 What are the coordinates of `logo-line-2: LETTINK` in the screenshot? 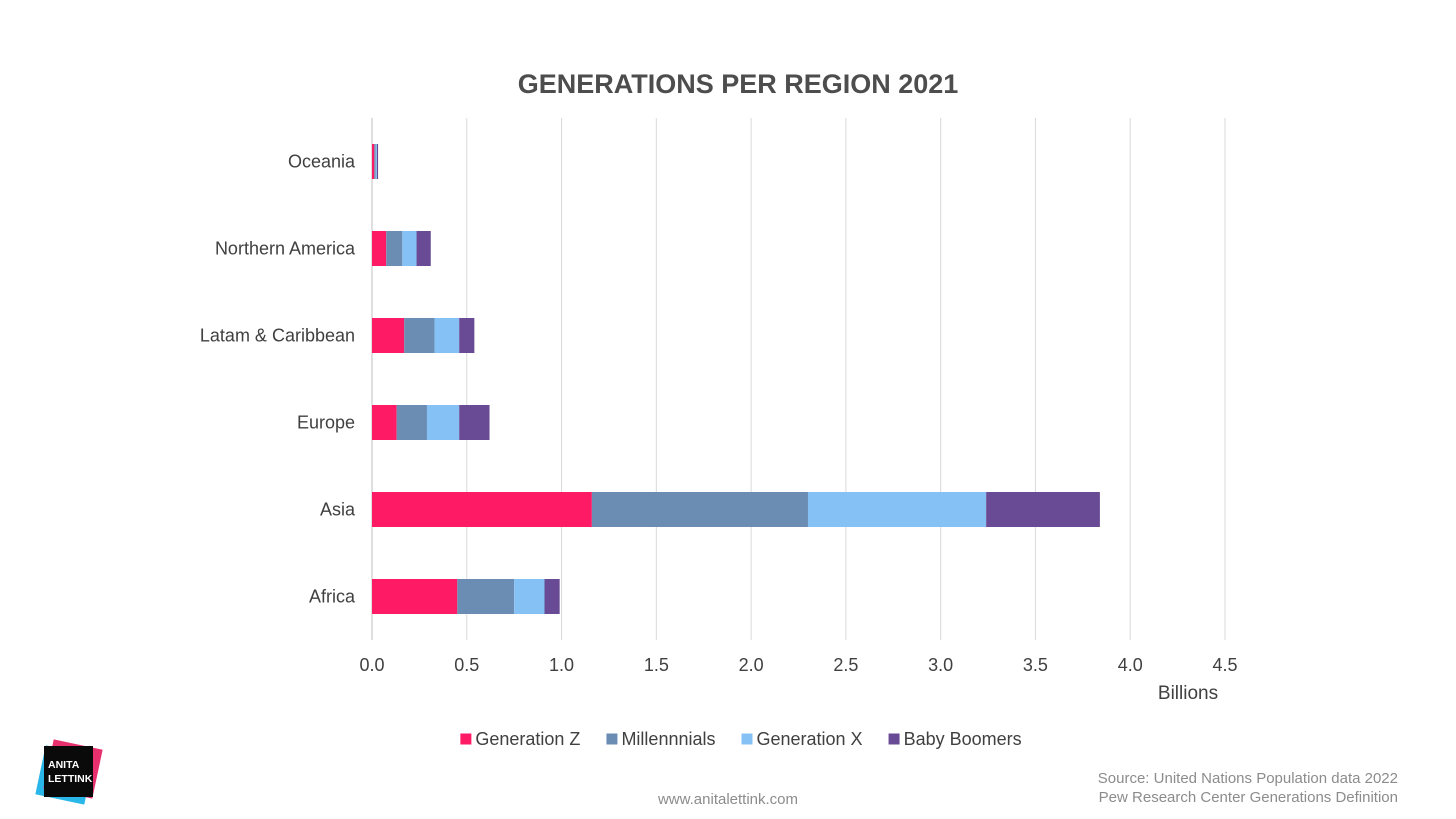 It's located at (70, 778).